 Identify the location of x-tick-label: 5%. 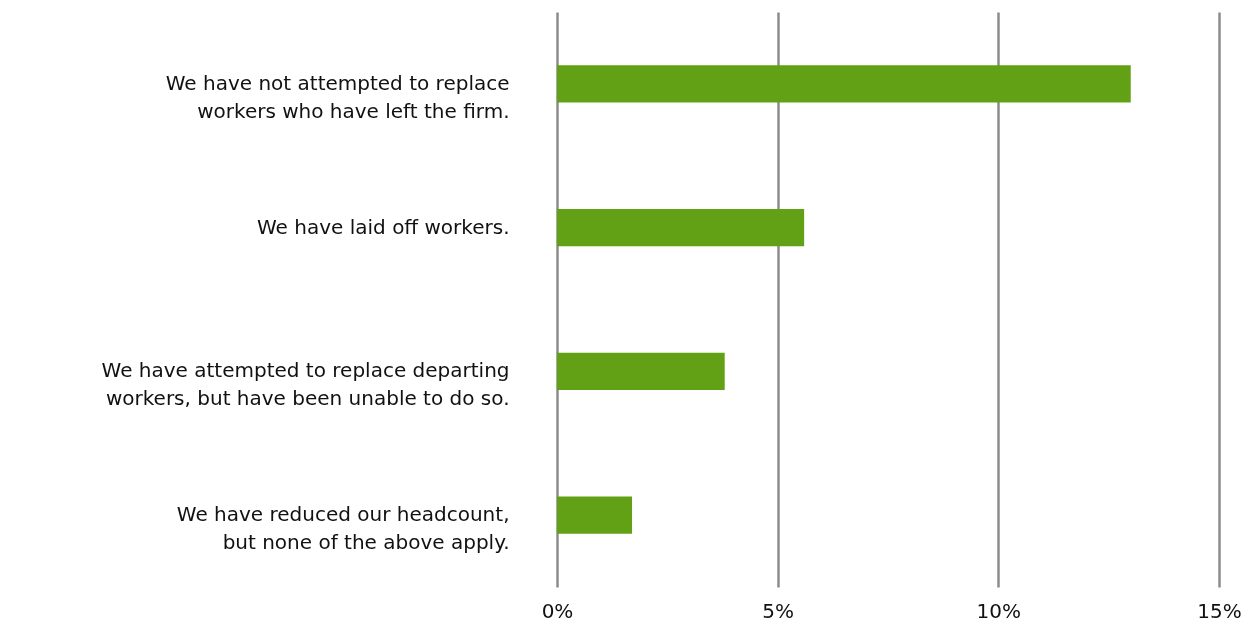
(778, 610).